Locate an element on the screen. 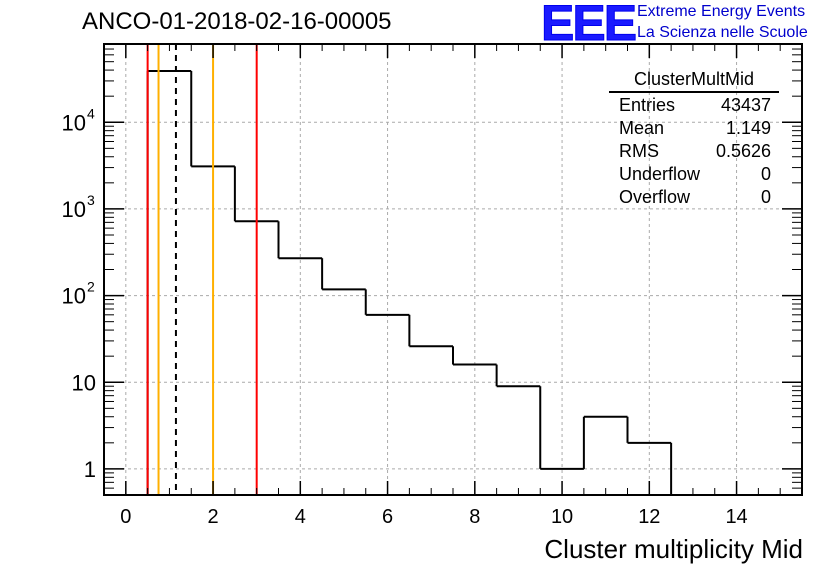 This screenshot has width=836, height=572. x-tick-label: 14 is located at coordinates (736, 517).